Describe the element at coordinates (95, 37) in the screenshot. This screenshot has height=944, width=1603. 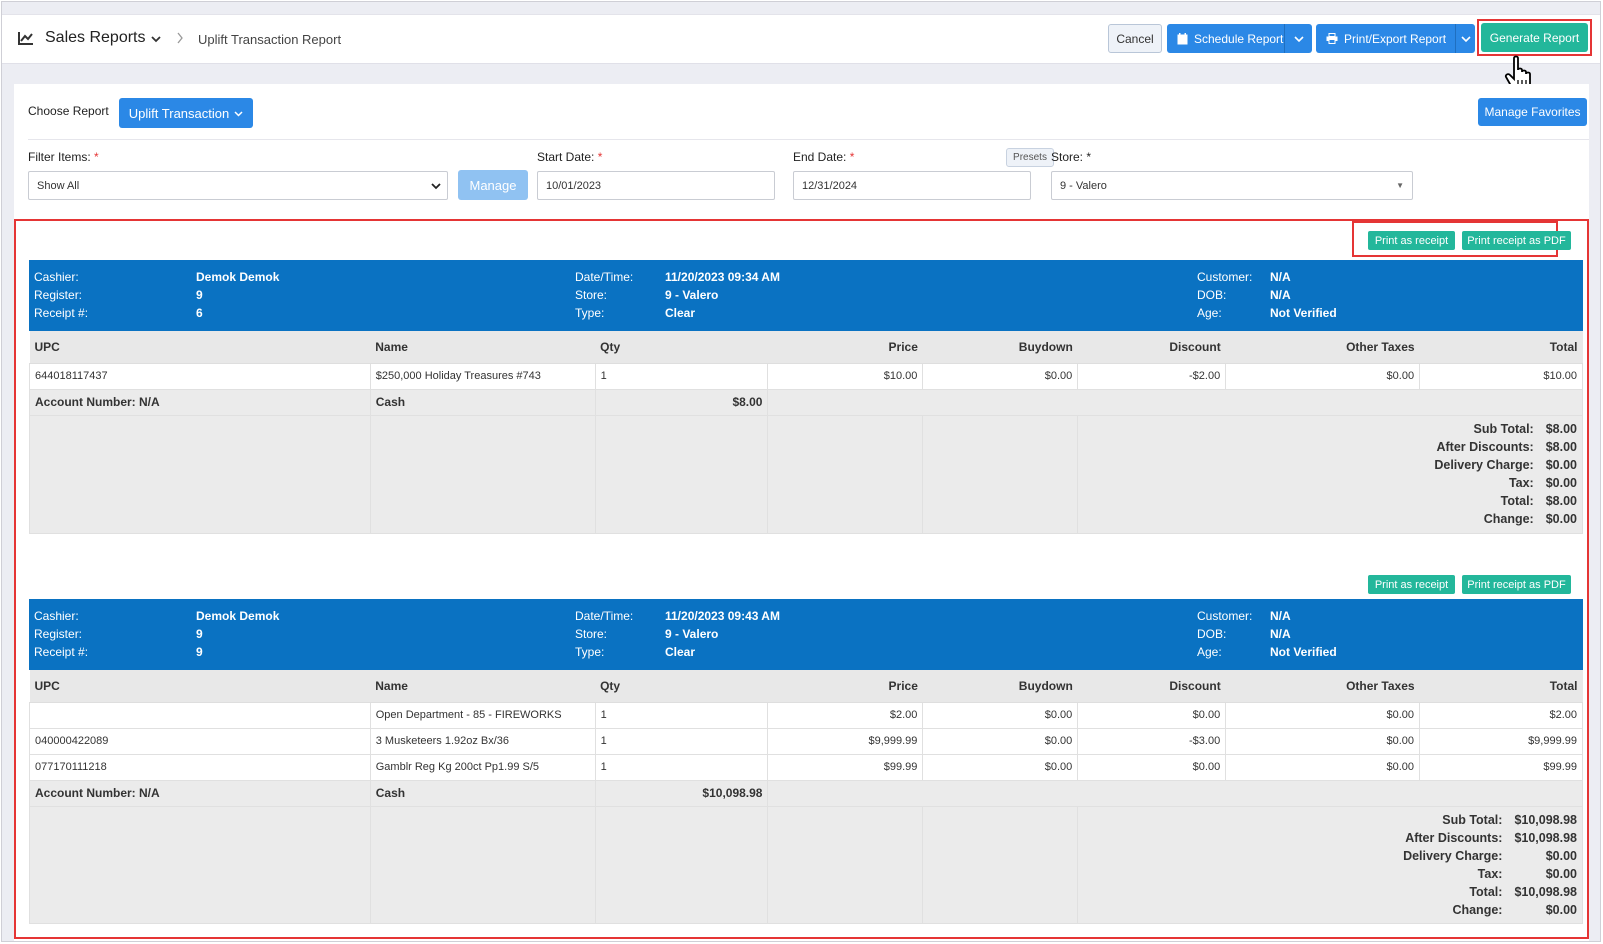
I see `page-title: Sales Reports` at that location.